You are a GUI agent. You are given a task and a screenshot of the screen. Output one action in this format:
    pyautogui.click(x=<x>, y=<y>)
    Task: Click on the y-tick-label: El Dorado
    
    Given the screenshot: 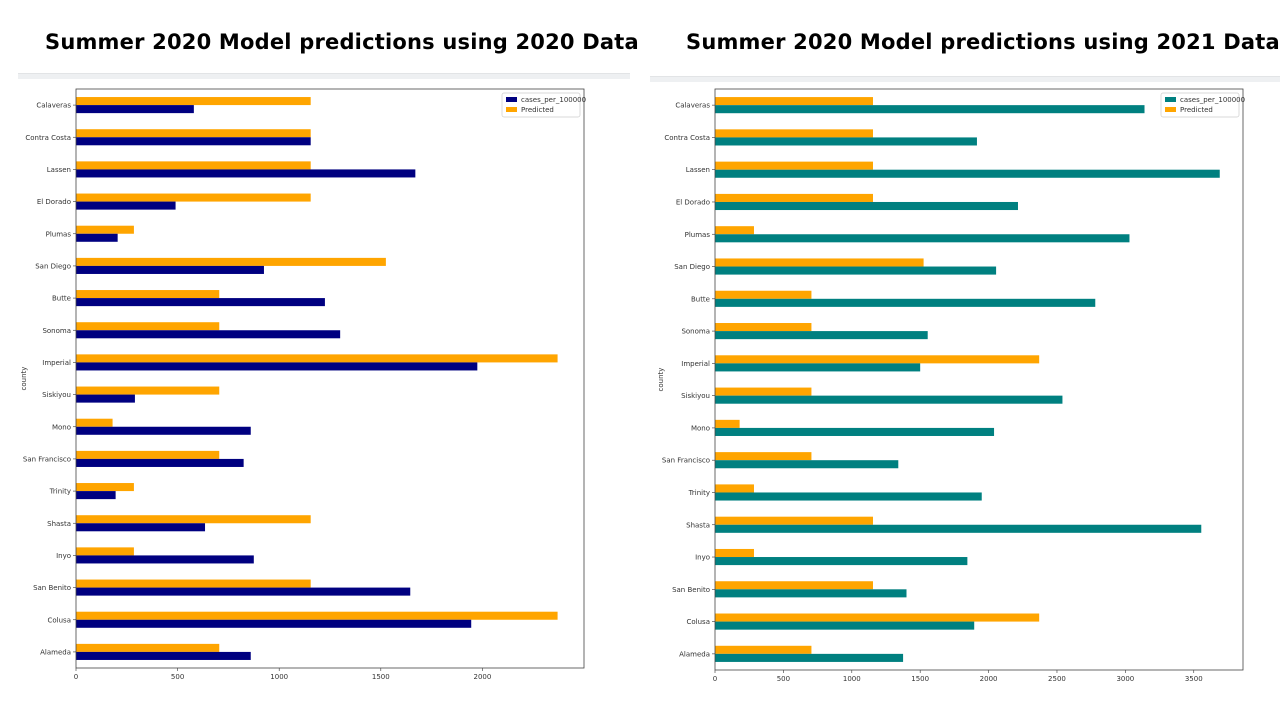 What is the action you would take?
    pyautogui.click(x=54, y=202)
    